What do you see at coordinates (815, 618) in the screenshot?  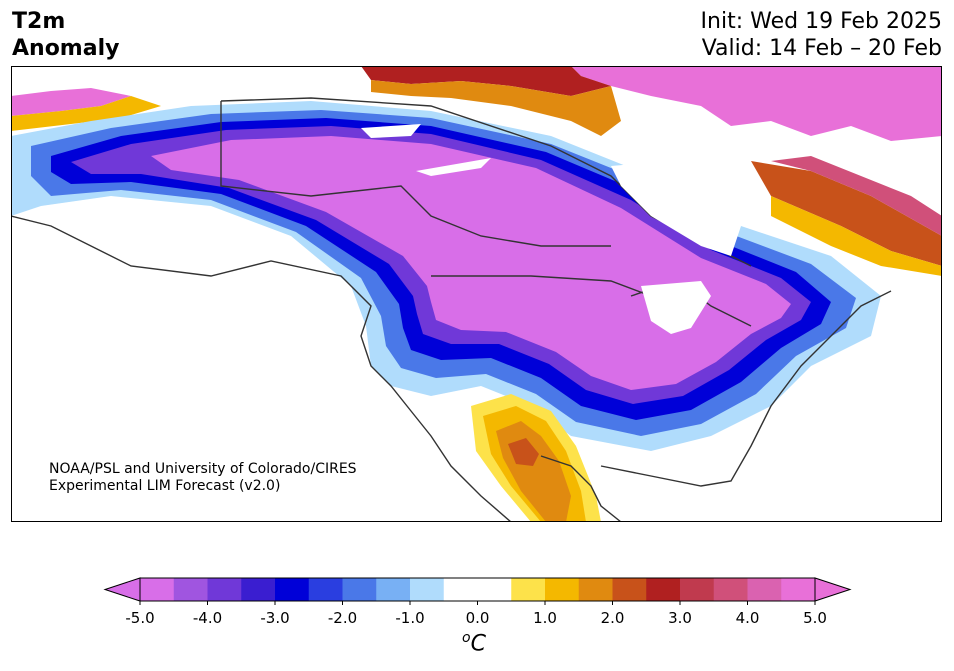 I see `colorbar-tick-label: 5.0` at bounding box center [815, 618].